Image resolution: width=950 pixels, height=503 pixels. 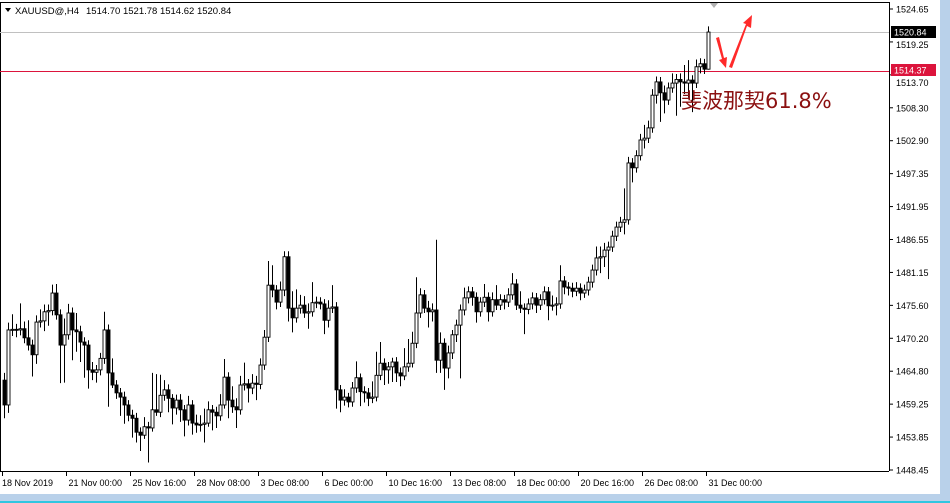 What do you see at coordinates (912, 108) in the screenshot?
I see `y-tick-label: 1508.30` at bounding box center [912, 108].